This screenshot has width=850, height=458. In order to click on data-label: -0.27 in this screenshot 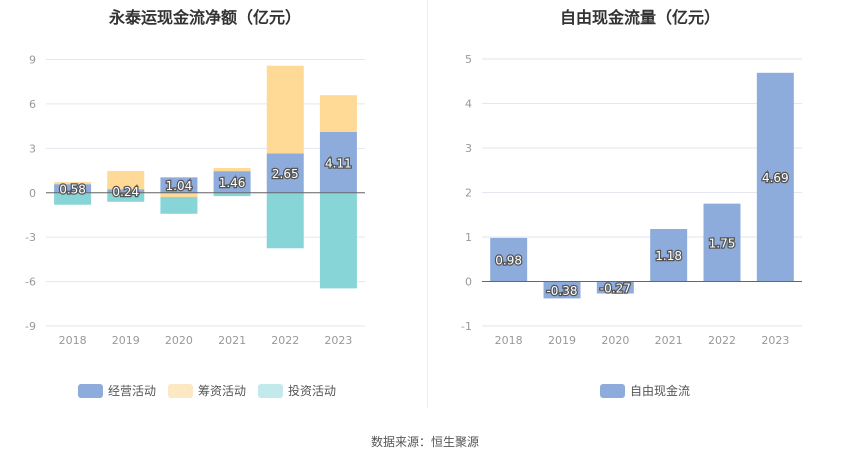, I will do `click(615, 289)`.